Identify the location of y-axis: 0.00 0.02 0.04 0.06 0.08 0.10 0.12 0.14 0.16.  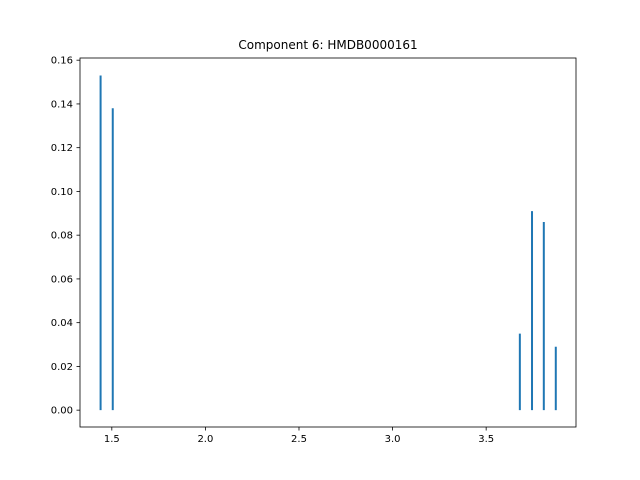
(65, 236).